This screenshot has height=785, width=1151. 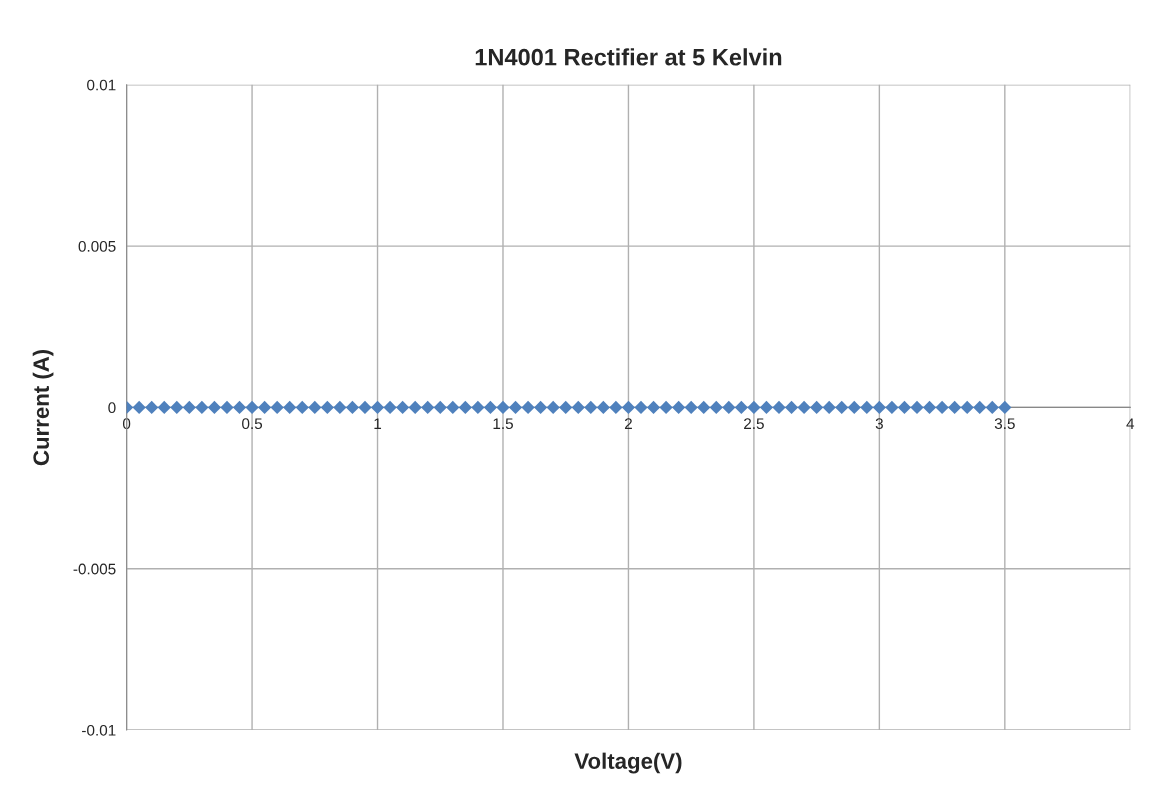 I want to click on x-tick-label: 1.5, so click(x=503, y=424).